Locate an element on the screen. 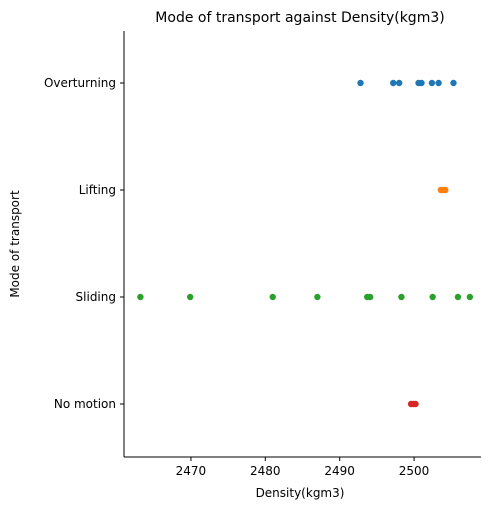  y-axis: Overturning Lifting Sliding No motion is located at coordinates (84, 244).